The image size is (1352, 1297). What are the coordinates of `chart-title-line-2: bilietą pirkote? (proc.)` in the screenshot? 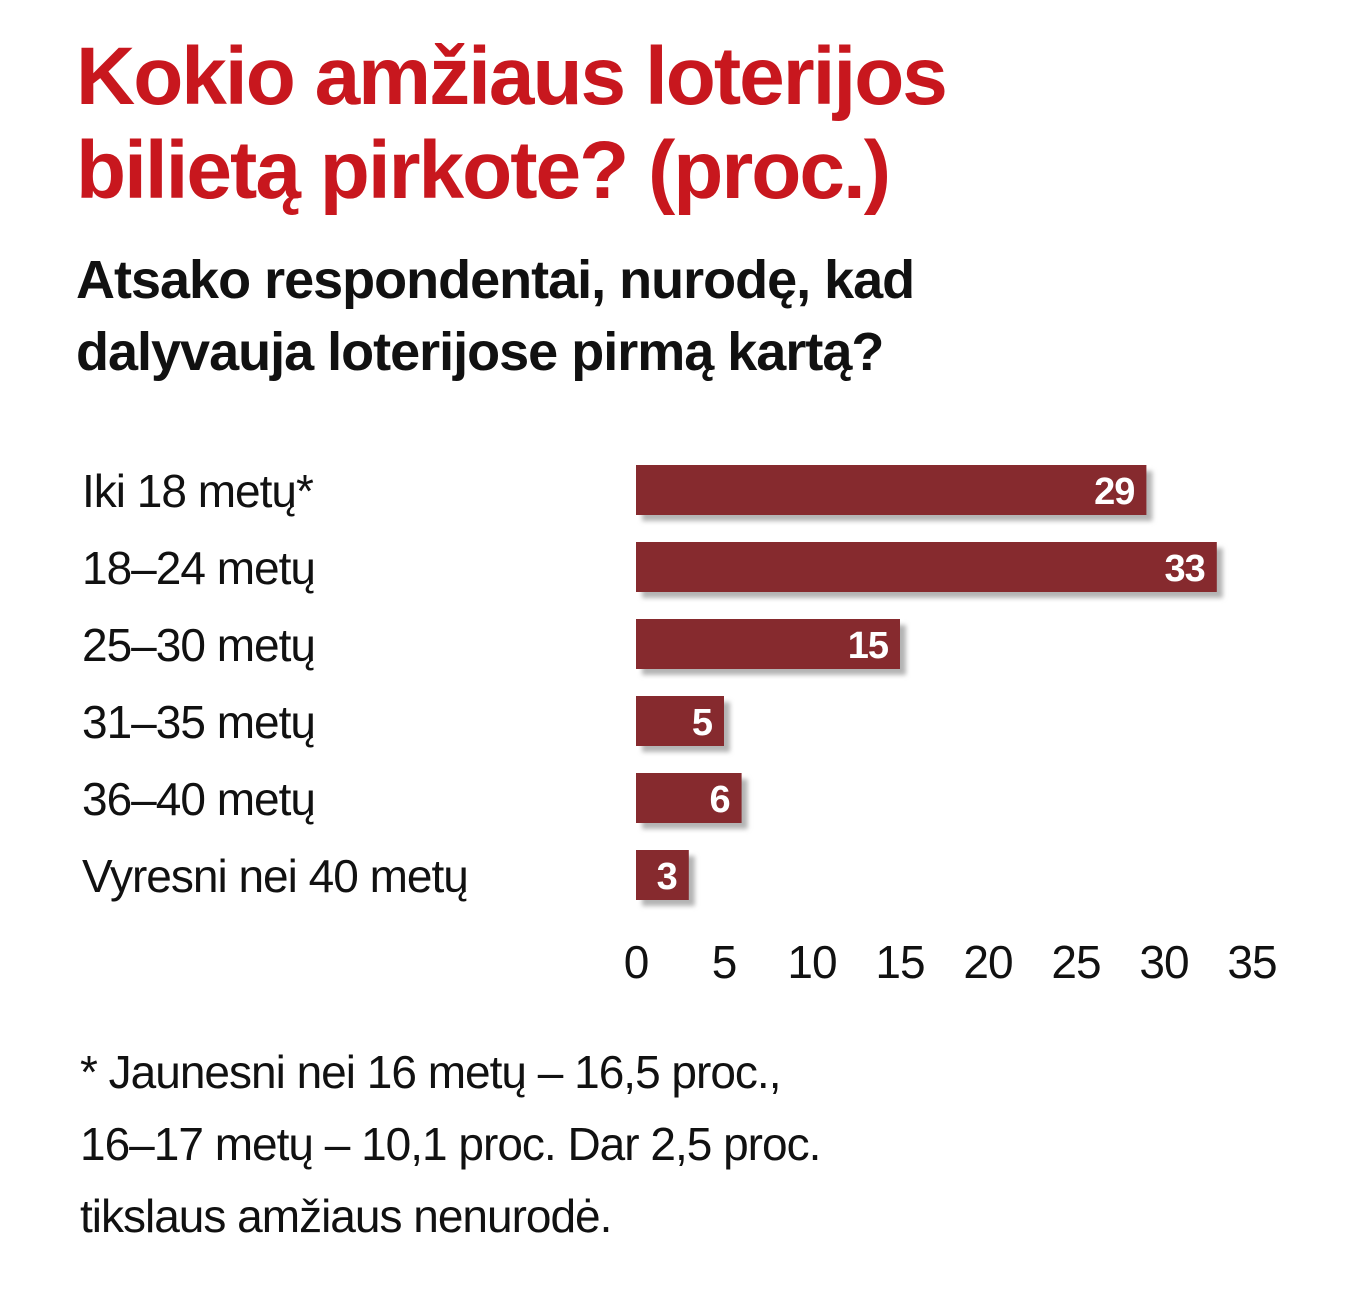 It's located at (483, 170).